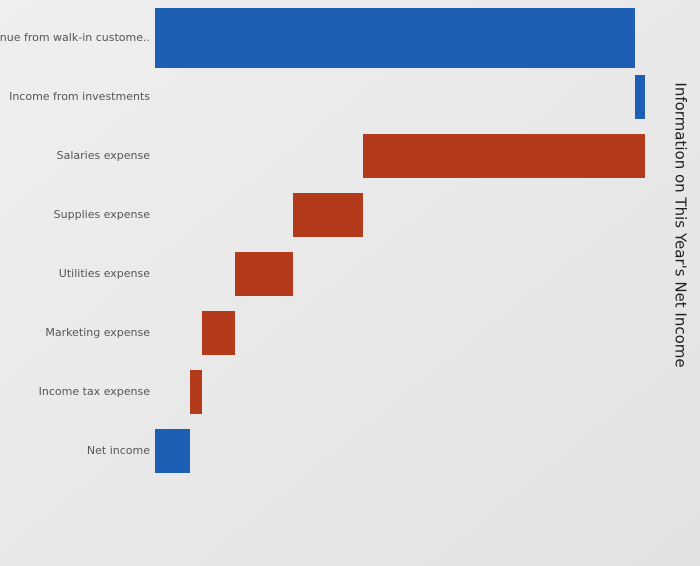 Image resolution: width=700 pixels, height=566 pixels. What do you see at coordinates (79, 96) in the screenshot?
I see `category-label: Income from investments` at bounding box center [79, 96].